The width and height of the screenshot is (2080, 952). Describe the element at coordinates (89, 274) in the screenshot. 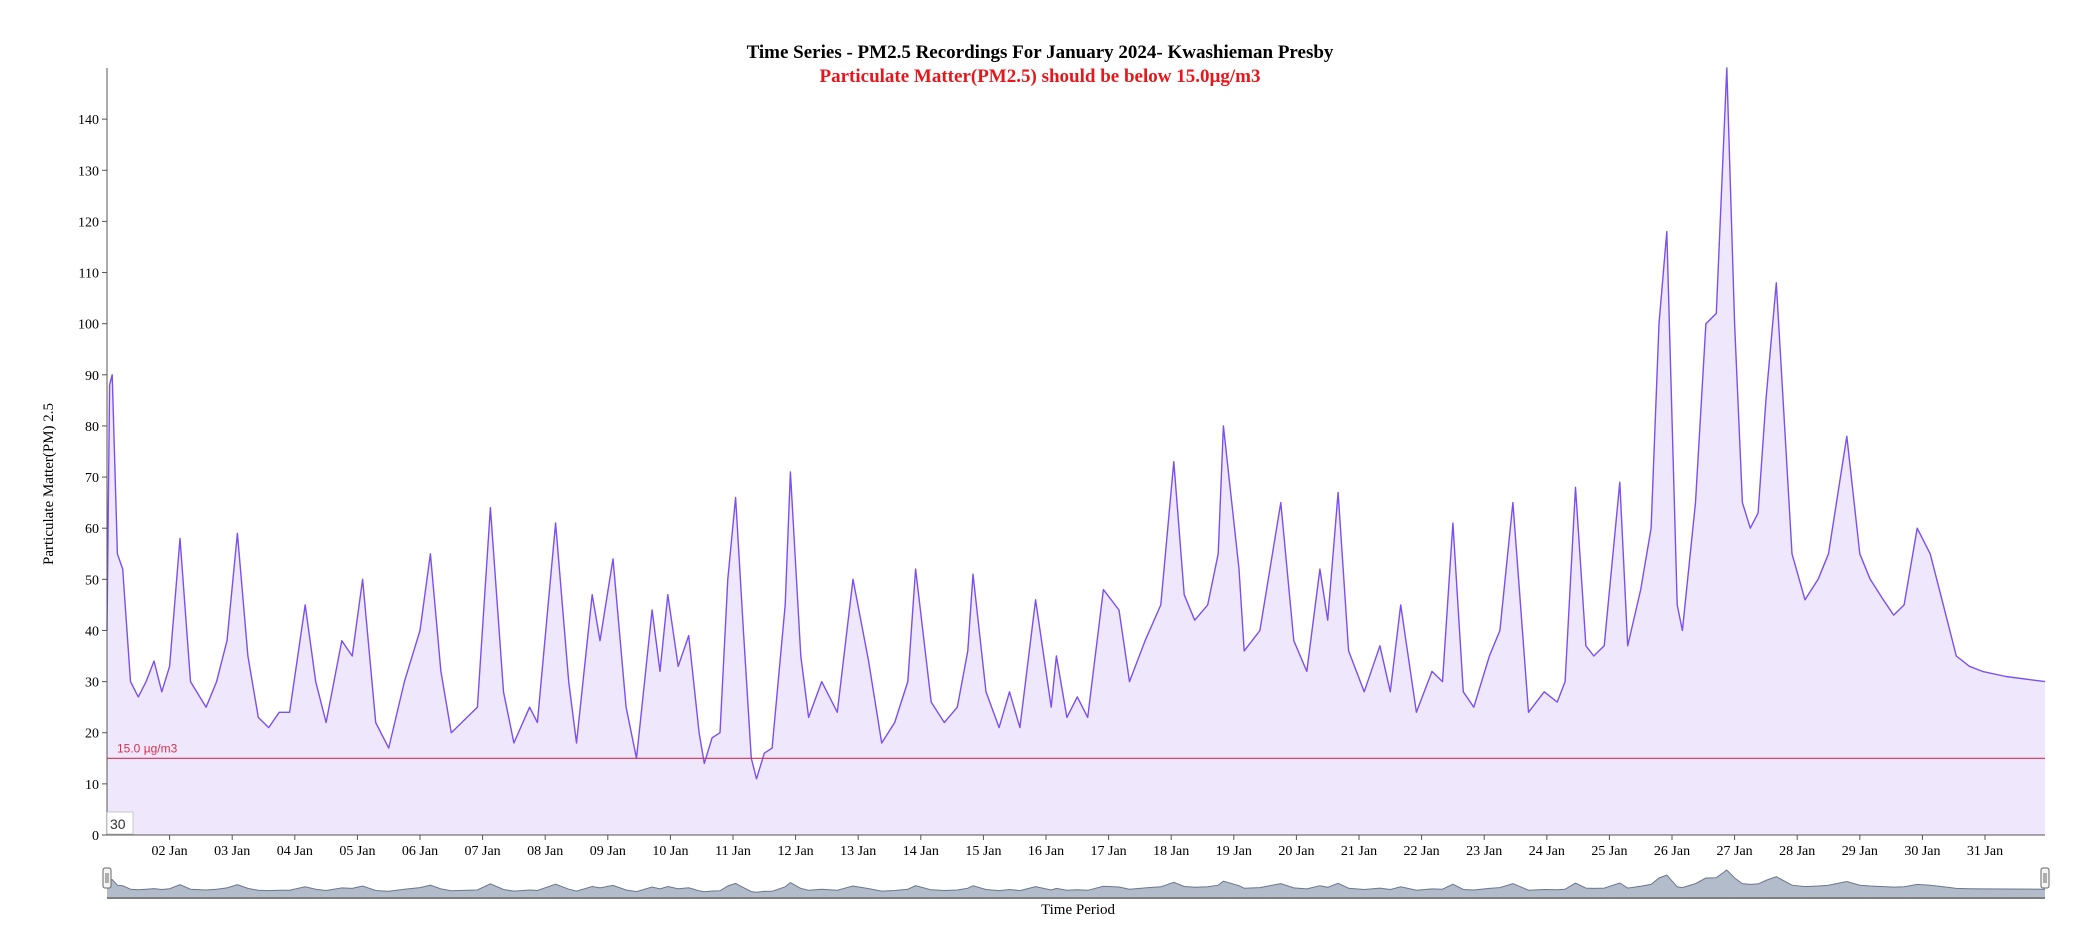

I see `y-tick-label: 110` at that location.